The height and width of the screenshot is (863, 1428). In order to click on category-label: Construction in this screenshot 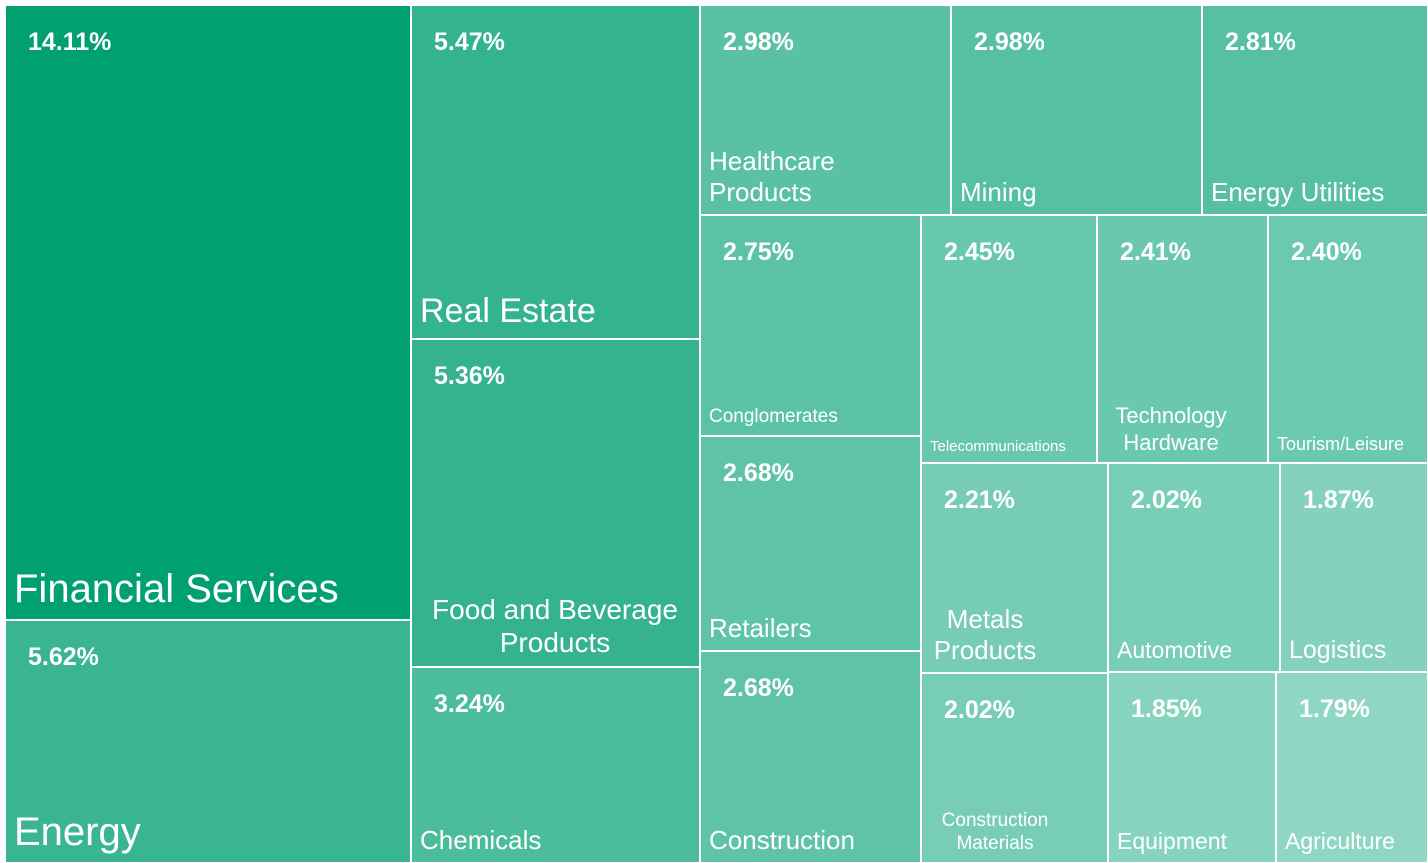, I will do `click(782, 839)`.